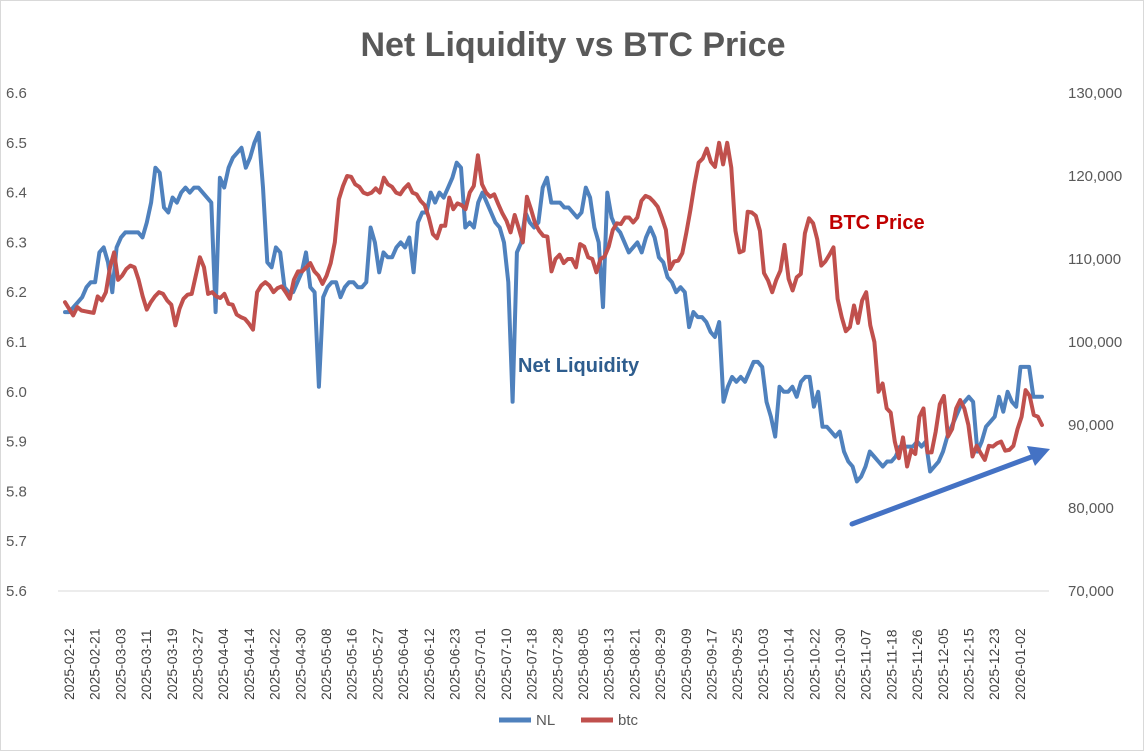  I want to click on x-tick-label: 2025-12-15, so click(969, 664).